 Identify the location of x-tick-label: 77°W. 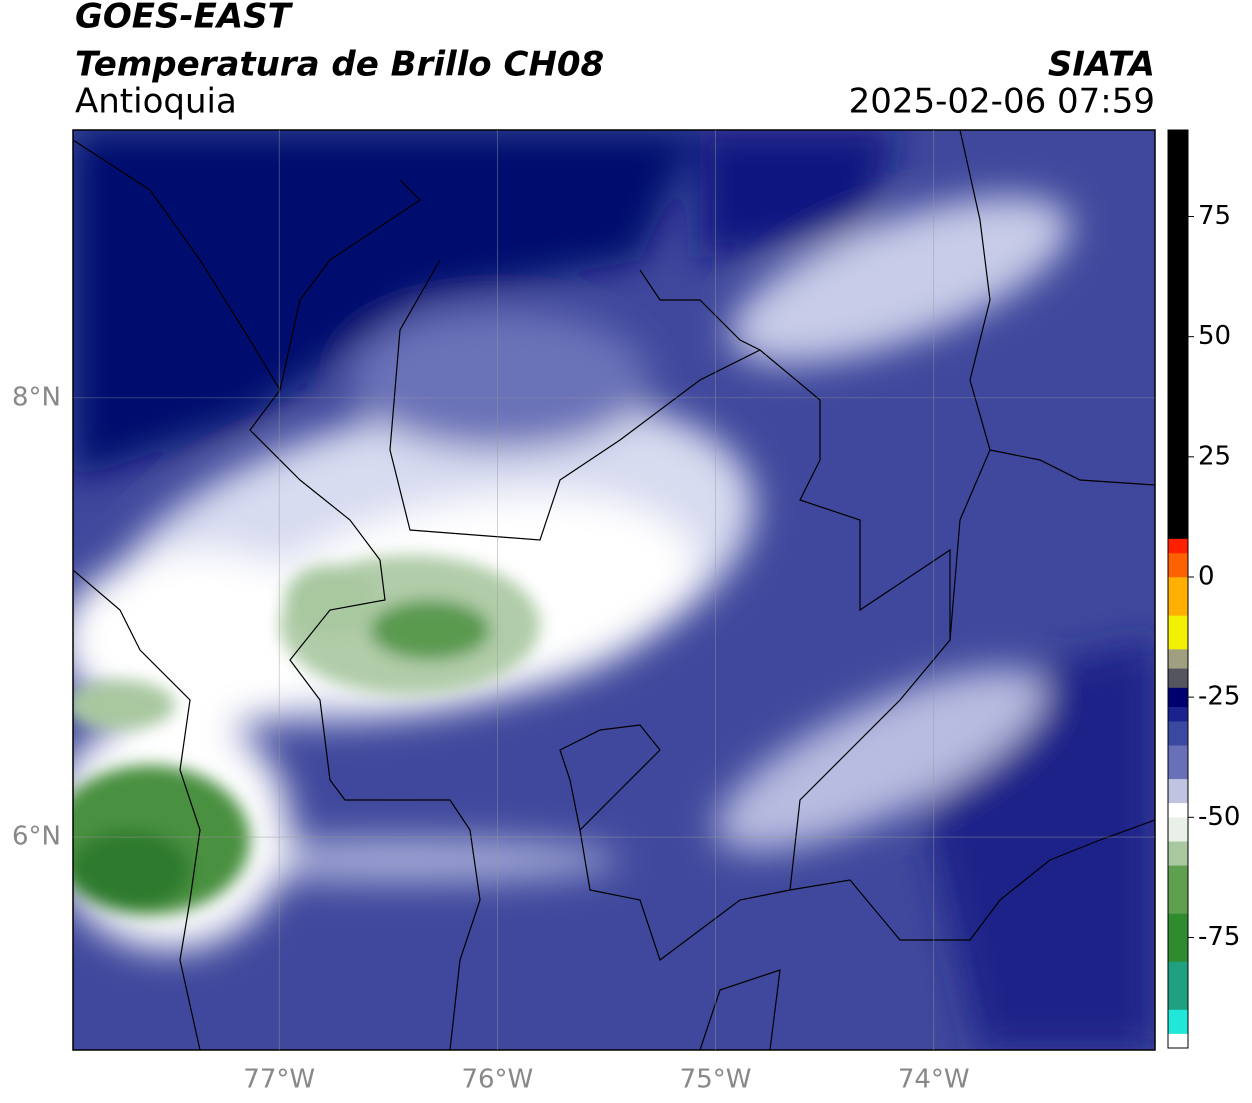
(279, 1080).